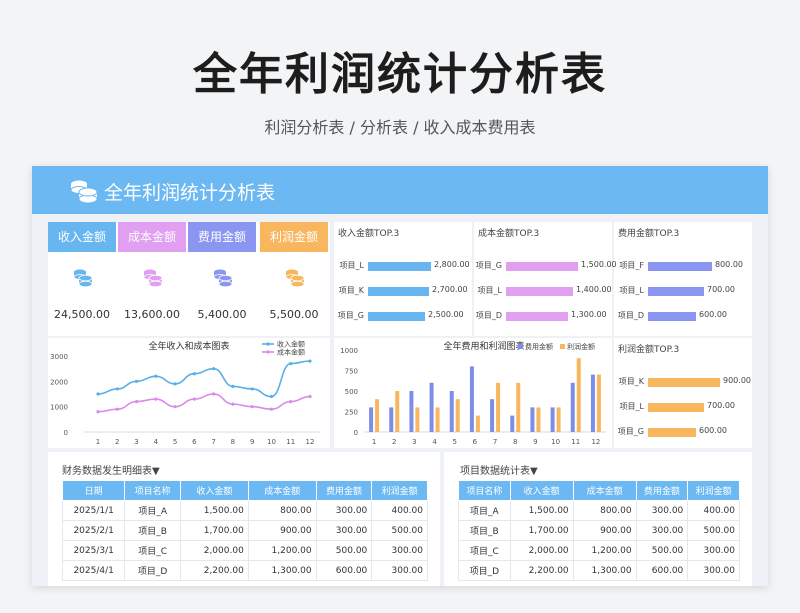  I want to click on table-cell: 1,300.00, so click(604, 570).